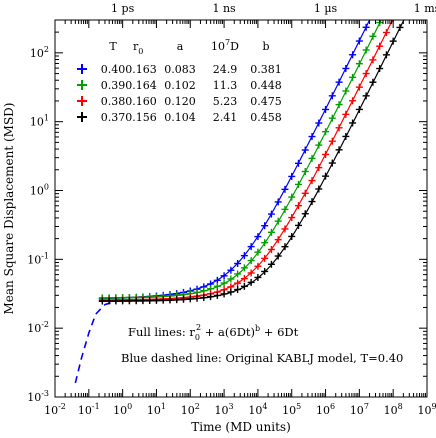 Image resolution: width=436 pixels, height=438 pixels. I want to click on legend-cell-b: 0.381, so click(266, 69).